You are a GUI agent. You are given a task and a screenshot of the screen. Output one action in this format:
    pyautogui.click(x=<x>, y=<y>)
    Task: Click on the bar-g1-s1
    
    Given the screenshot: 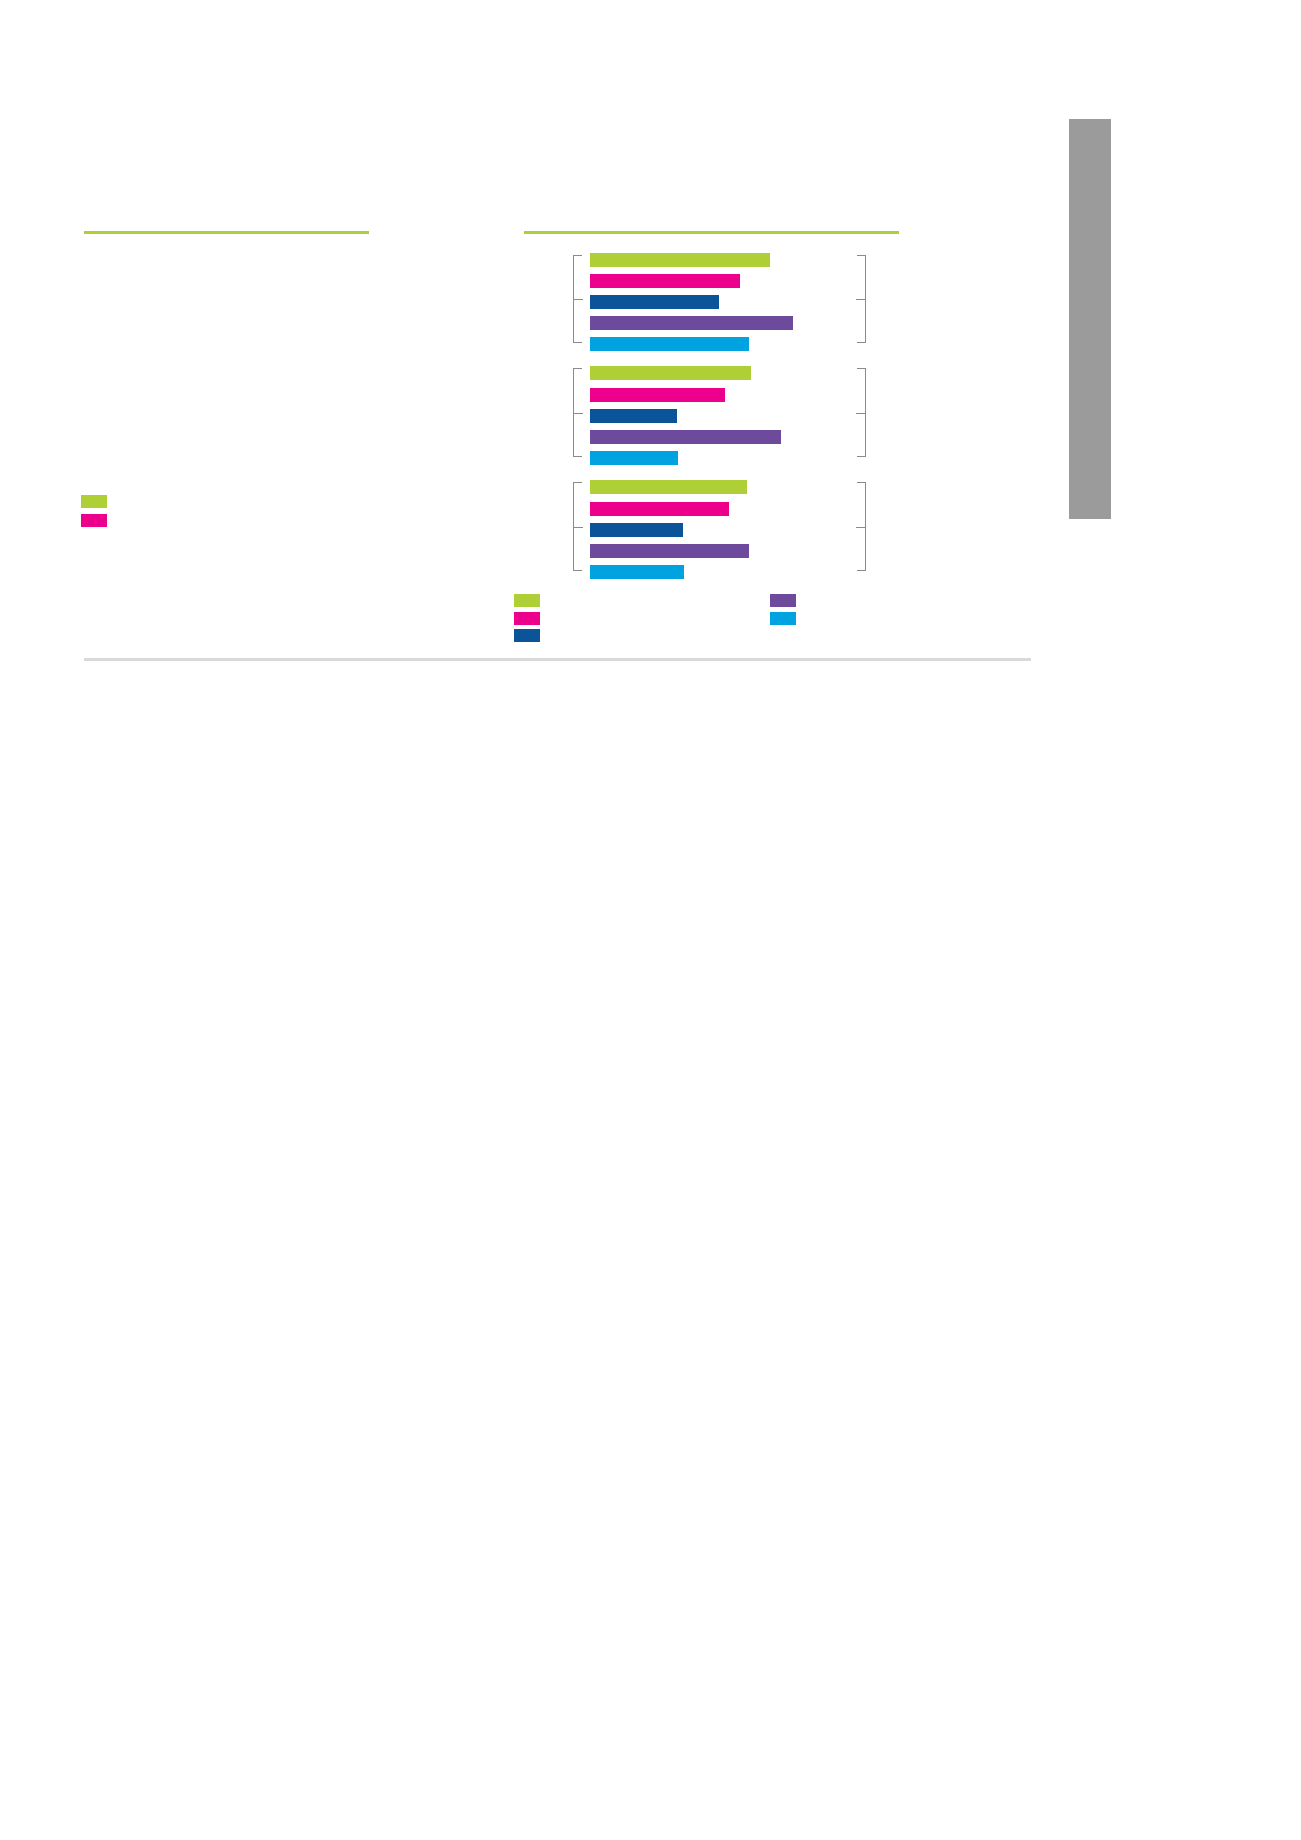 What is the action you would take?
    pyautogui.click(x=680, y=260)
    